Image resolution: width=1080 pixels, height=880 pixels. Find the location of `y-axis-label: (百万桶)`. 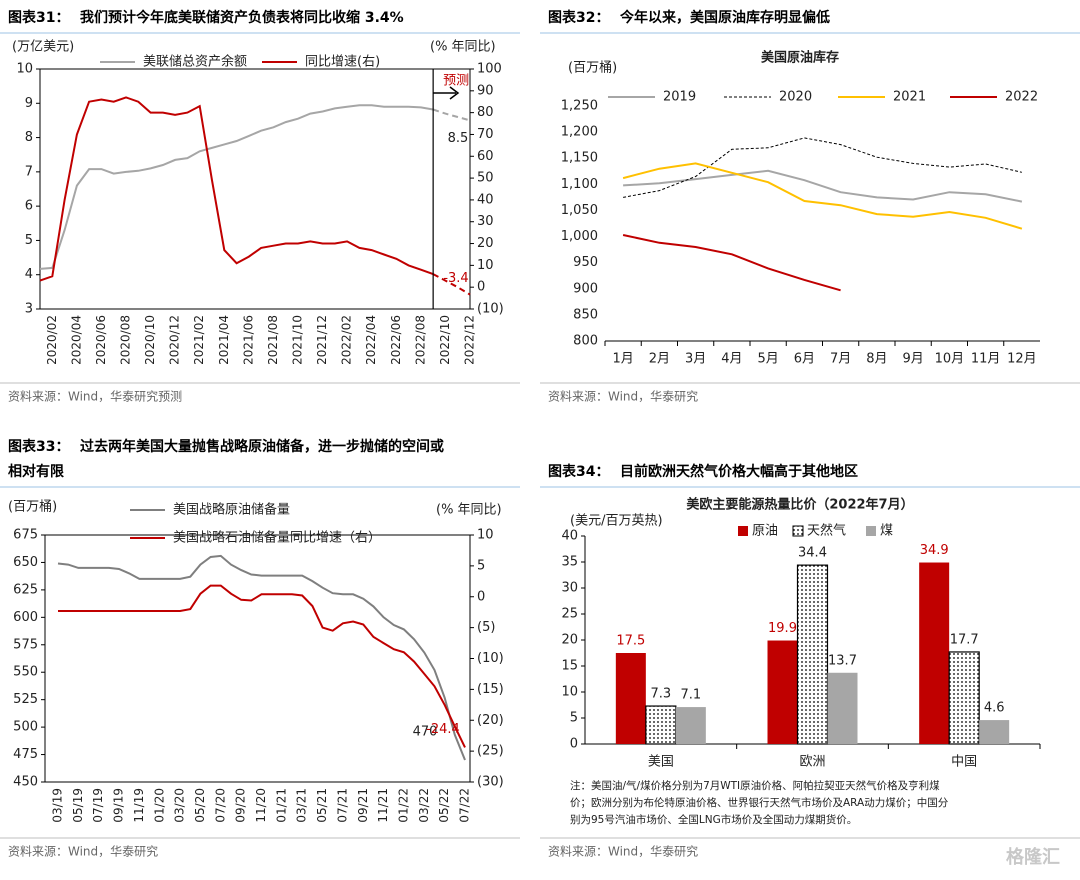

y-axis-label: (百万桶) is located at coordinates (592, 68).